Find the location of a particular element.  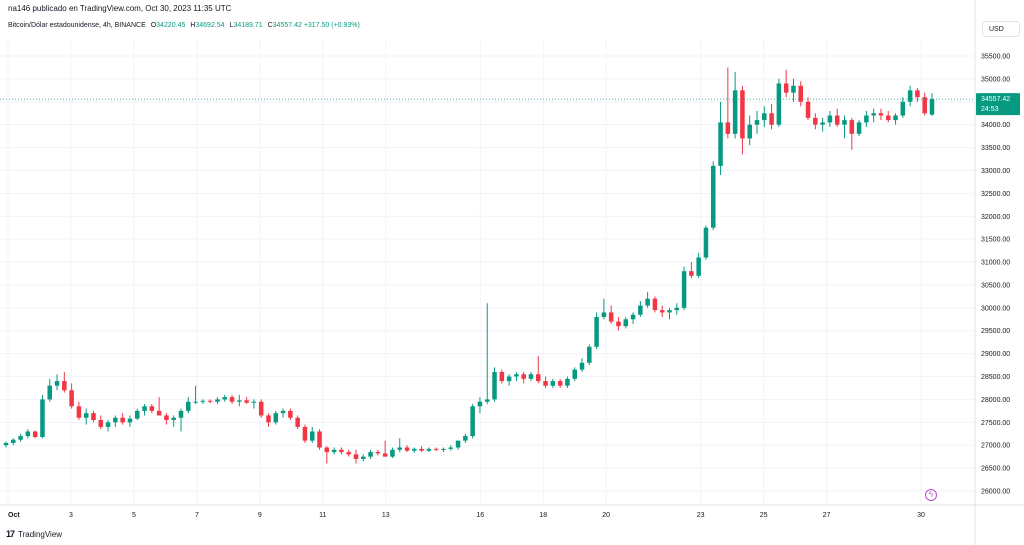

high-value: 34692.54 is located at coordinates (210, 25).